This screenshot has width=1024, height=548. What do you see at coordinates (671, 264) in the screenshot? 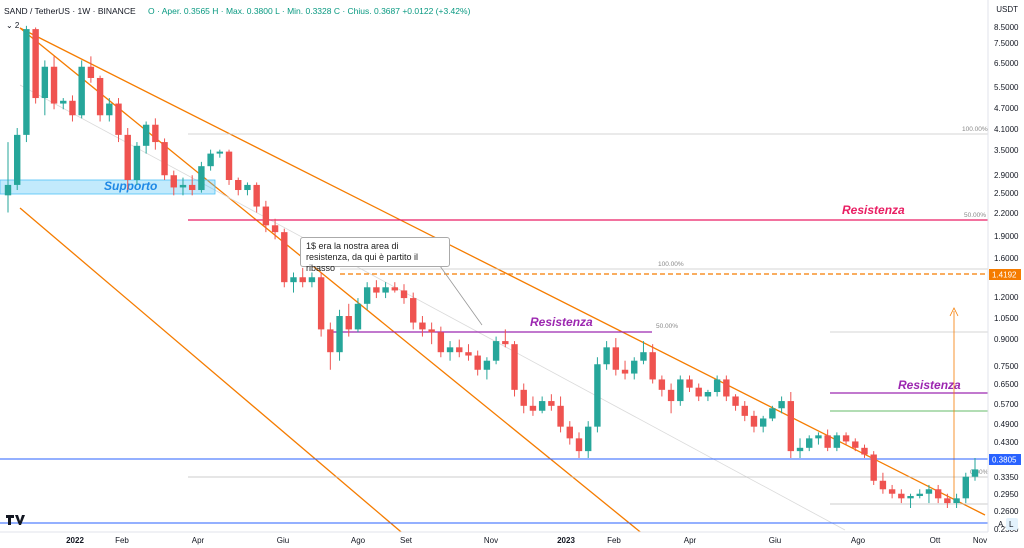
I see `fib-label-100b: 100.00%` at bounding box center [671, 264].